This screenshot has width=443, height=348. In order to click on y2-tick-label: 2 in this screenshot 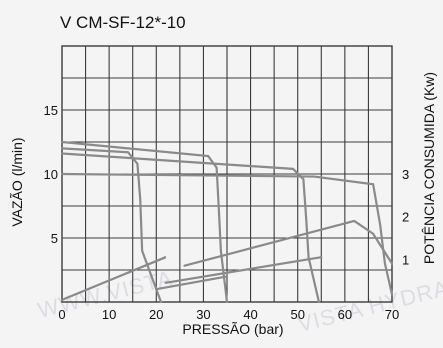, I will do `click(405, 217)`.